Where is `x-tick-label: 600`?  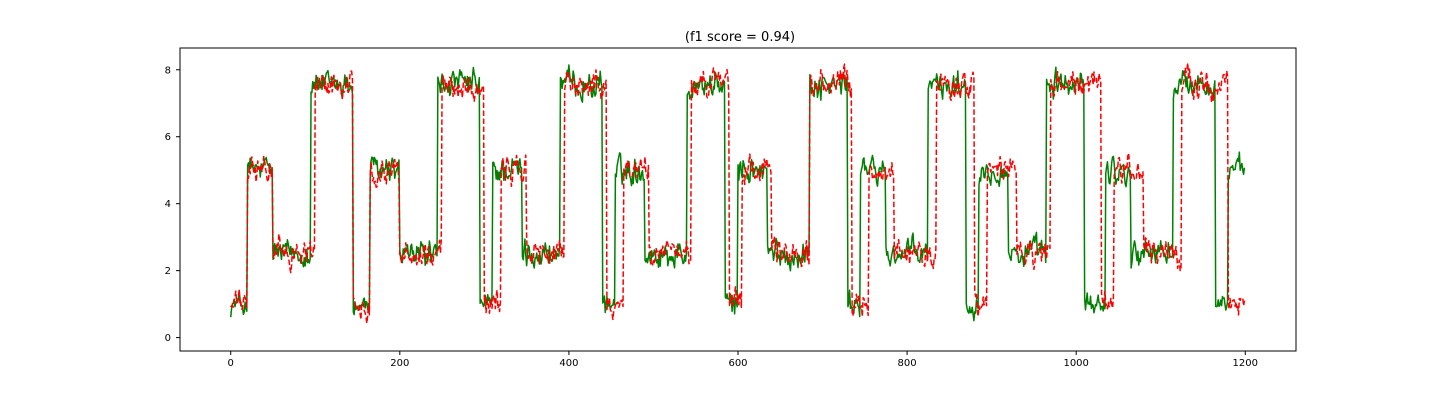
x-tick-label: 600 is located at coordinates (737, 363).